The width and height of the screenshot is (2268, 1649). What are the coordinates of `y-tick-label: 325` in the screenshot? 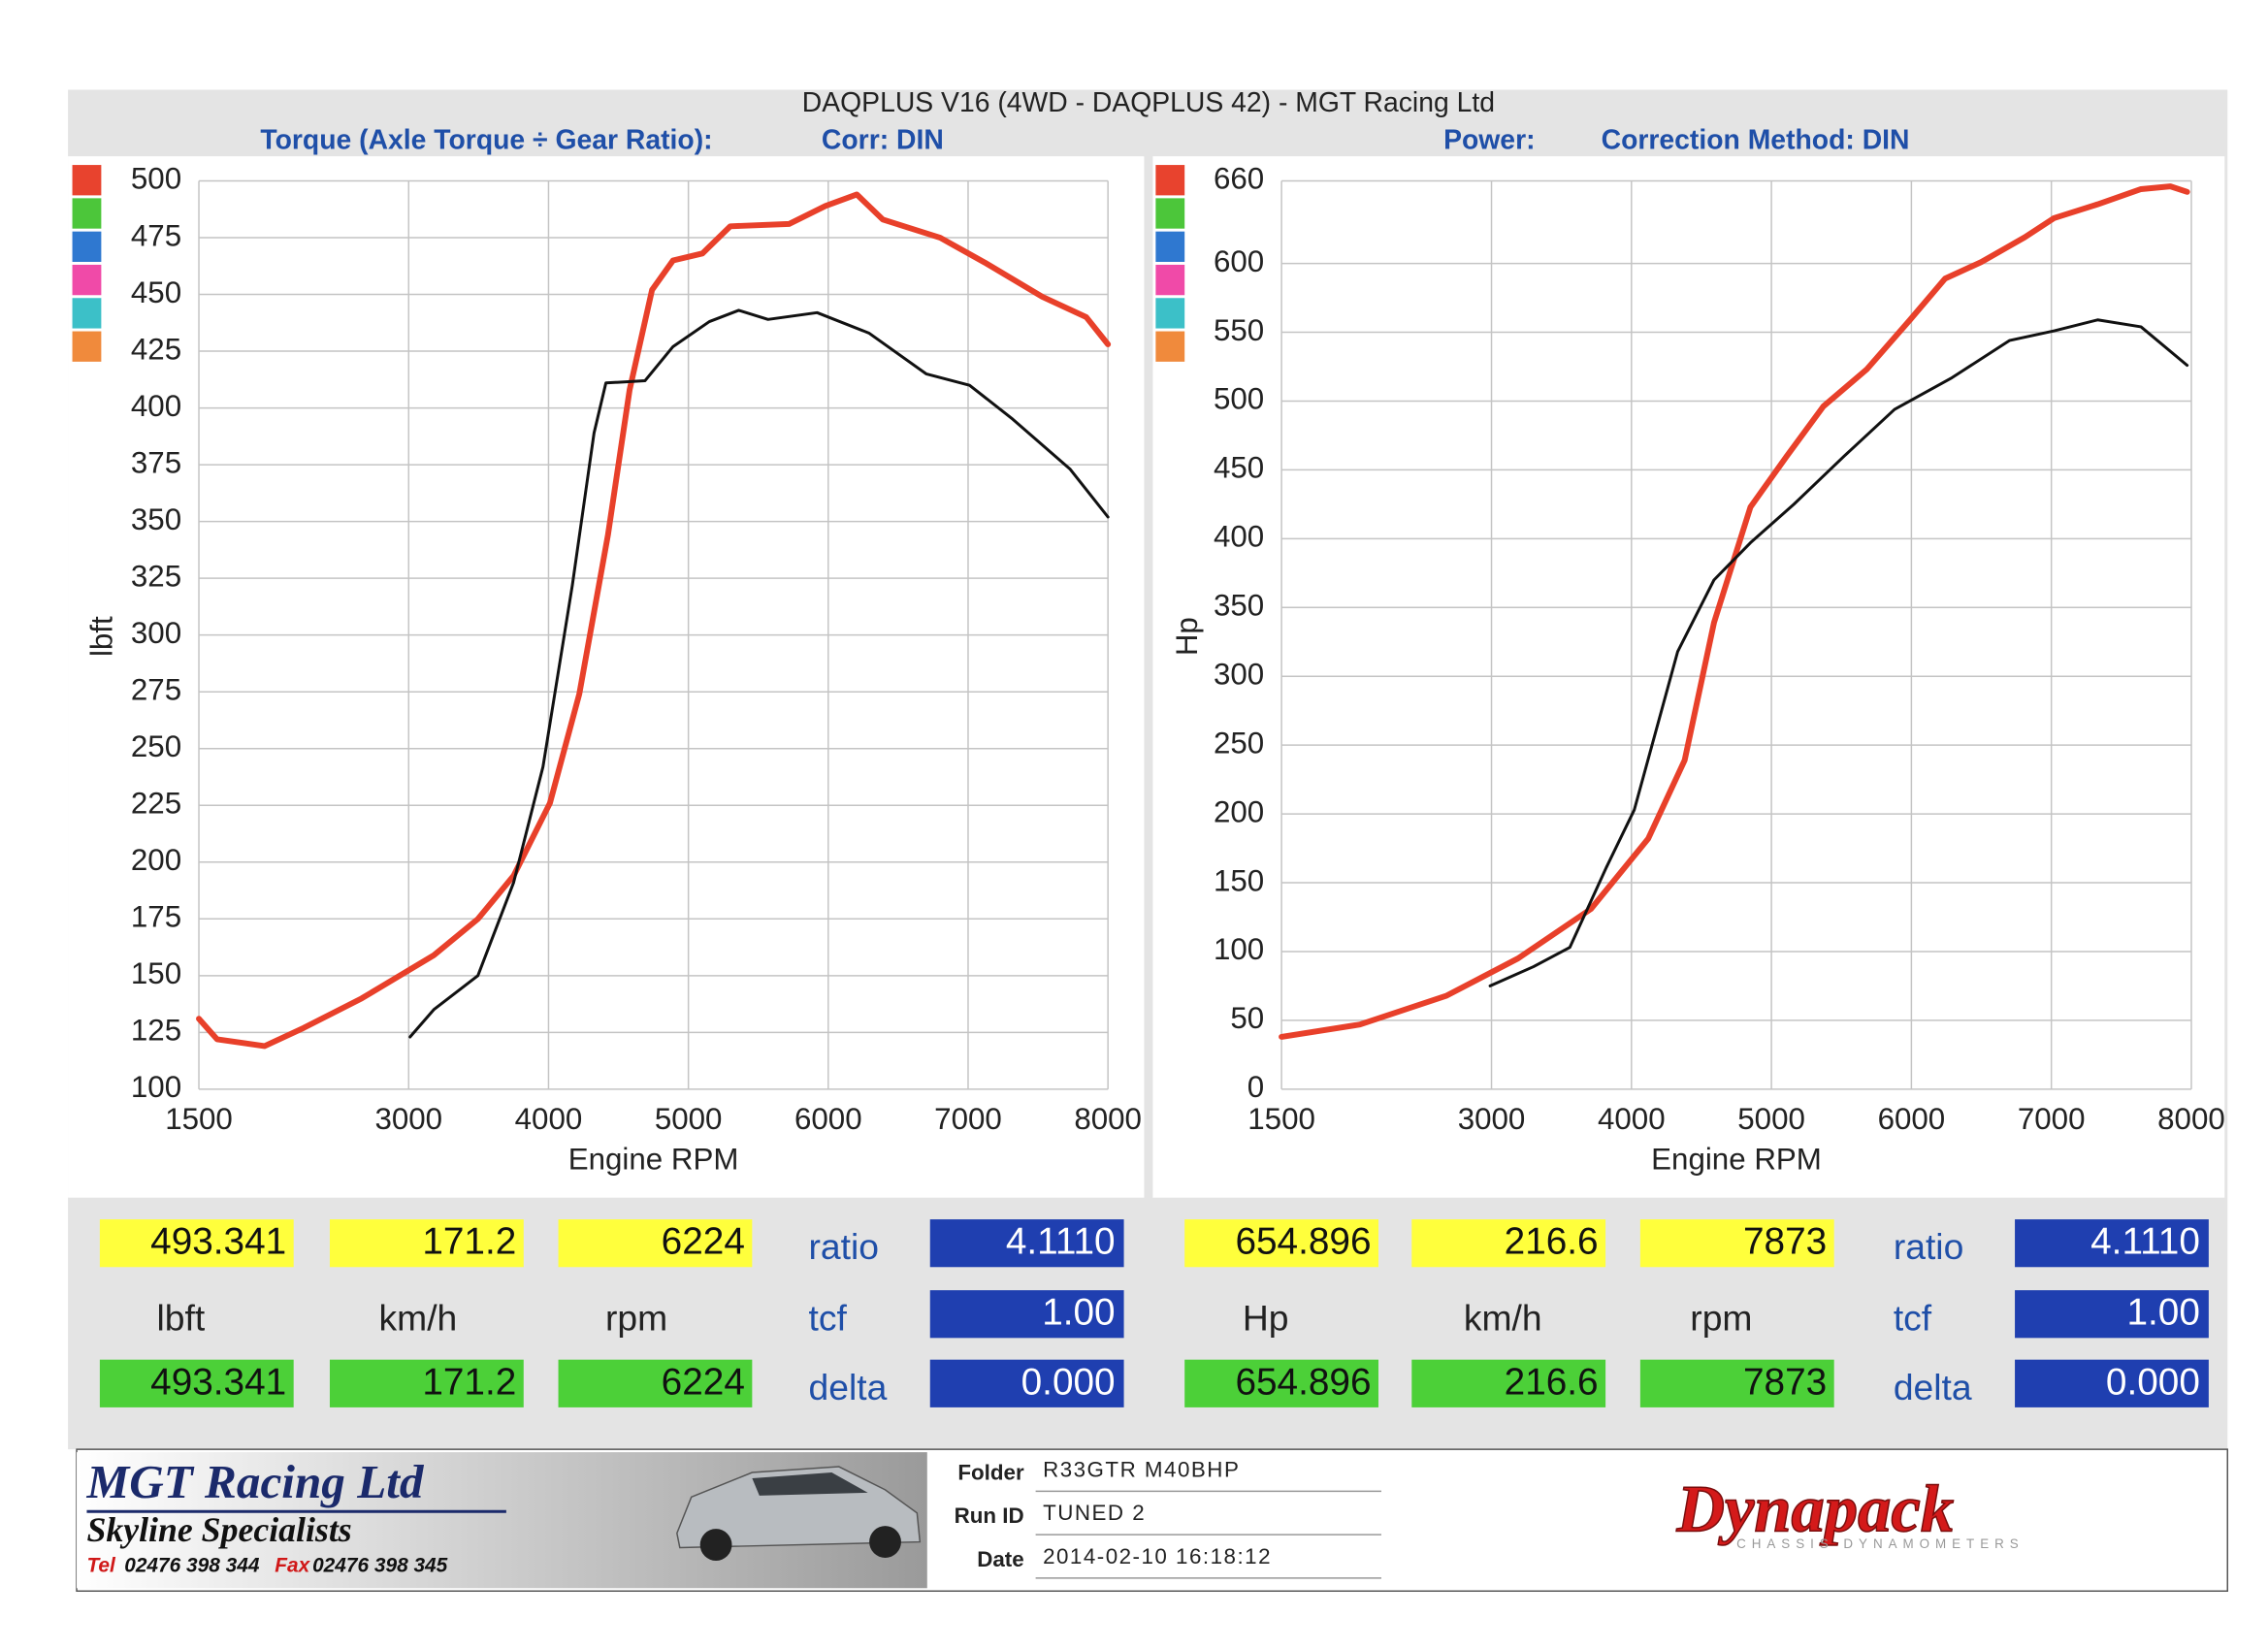 It's located at (156, 576).